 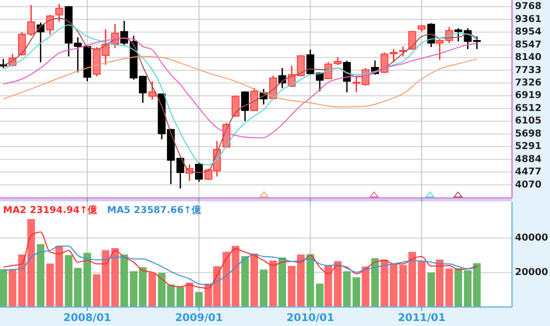 I want to click on y-tick-label: 7326, so click(x=528, y=83).